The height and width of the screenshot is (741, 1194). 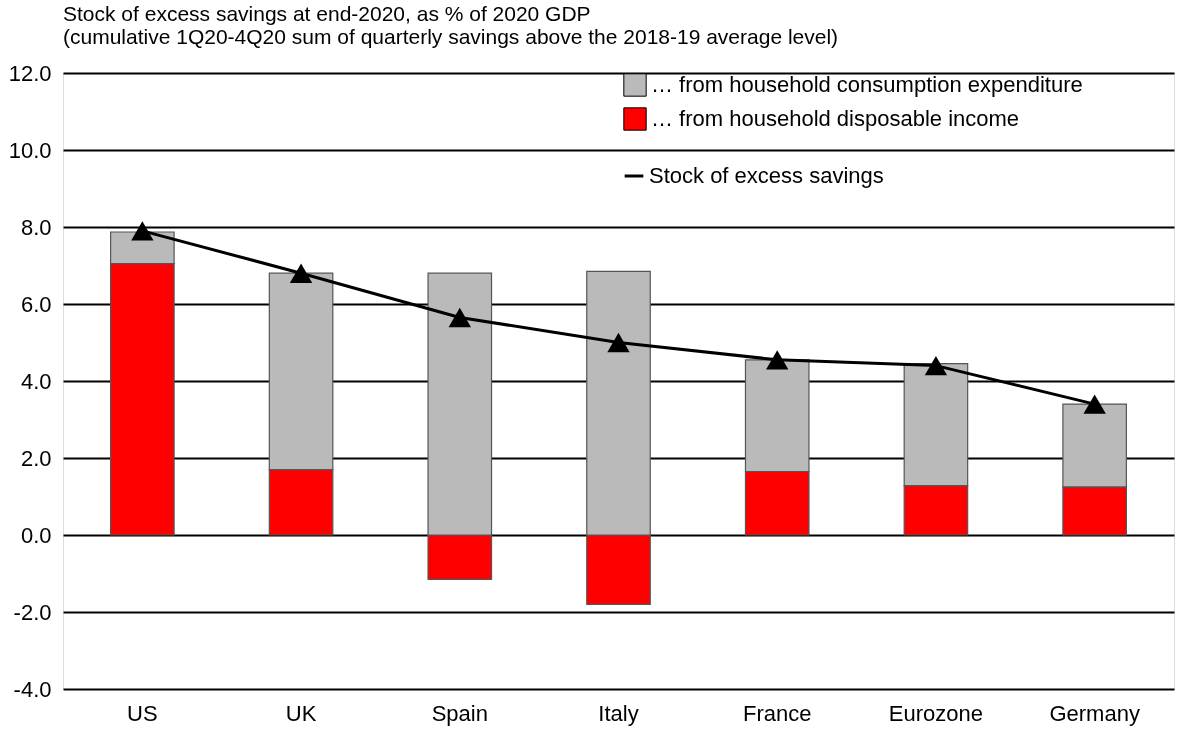 I want to click on x-tick-label: Italy, so click(x=618, y=713).